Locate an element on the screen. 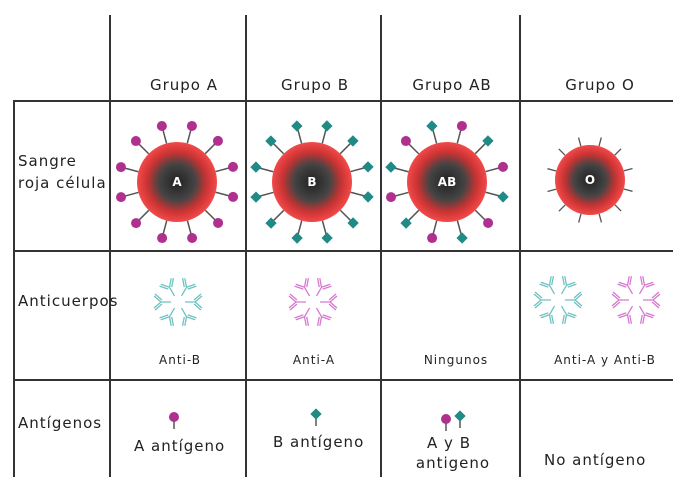 The width and height of the screenshot is (673, 477). antigen-label: B antígeno is located at coordinates (318, 442).